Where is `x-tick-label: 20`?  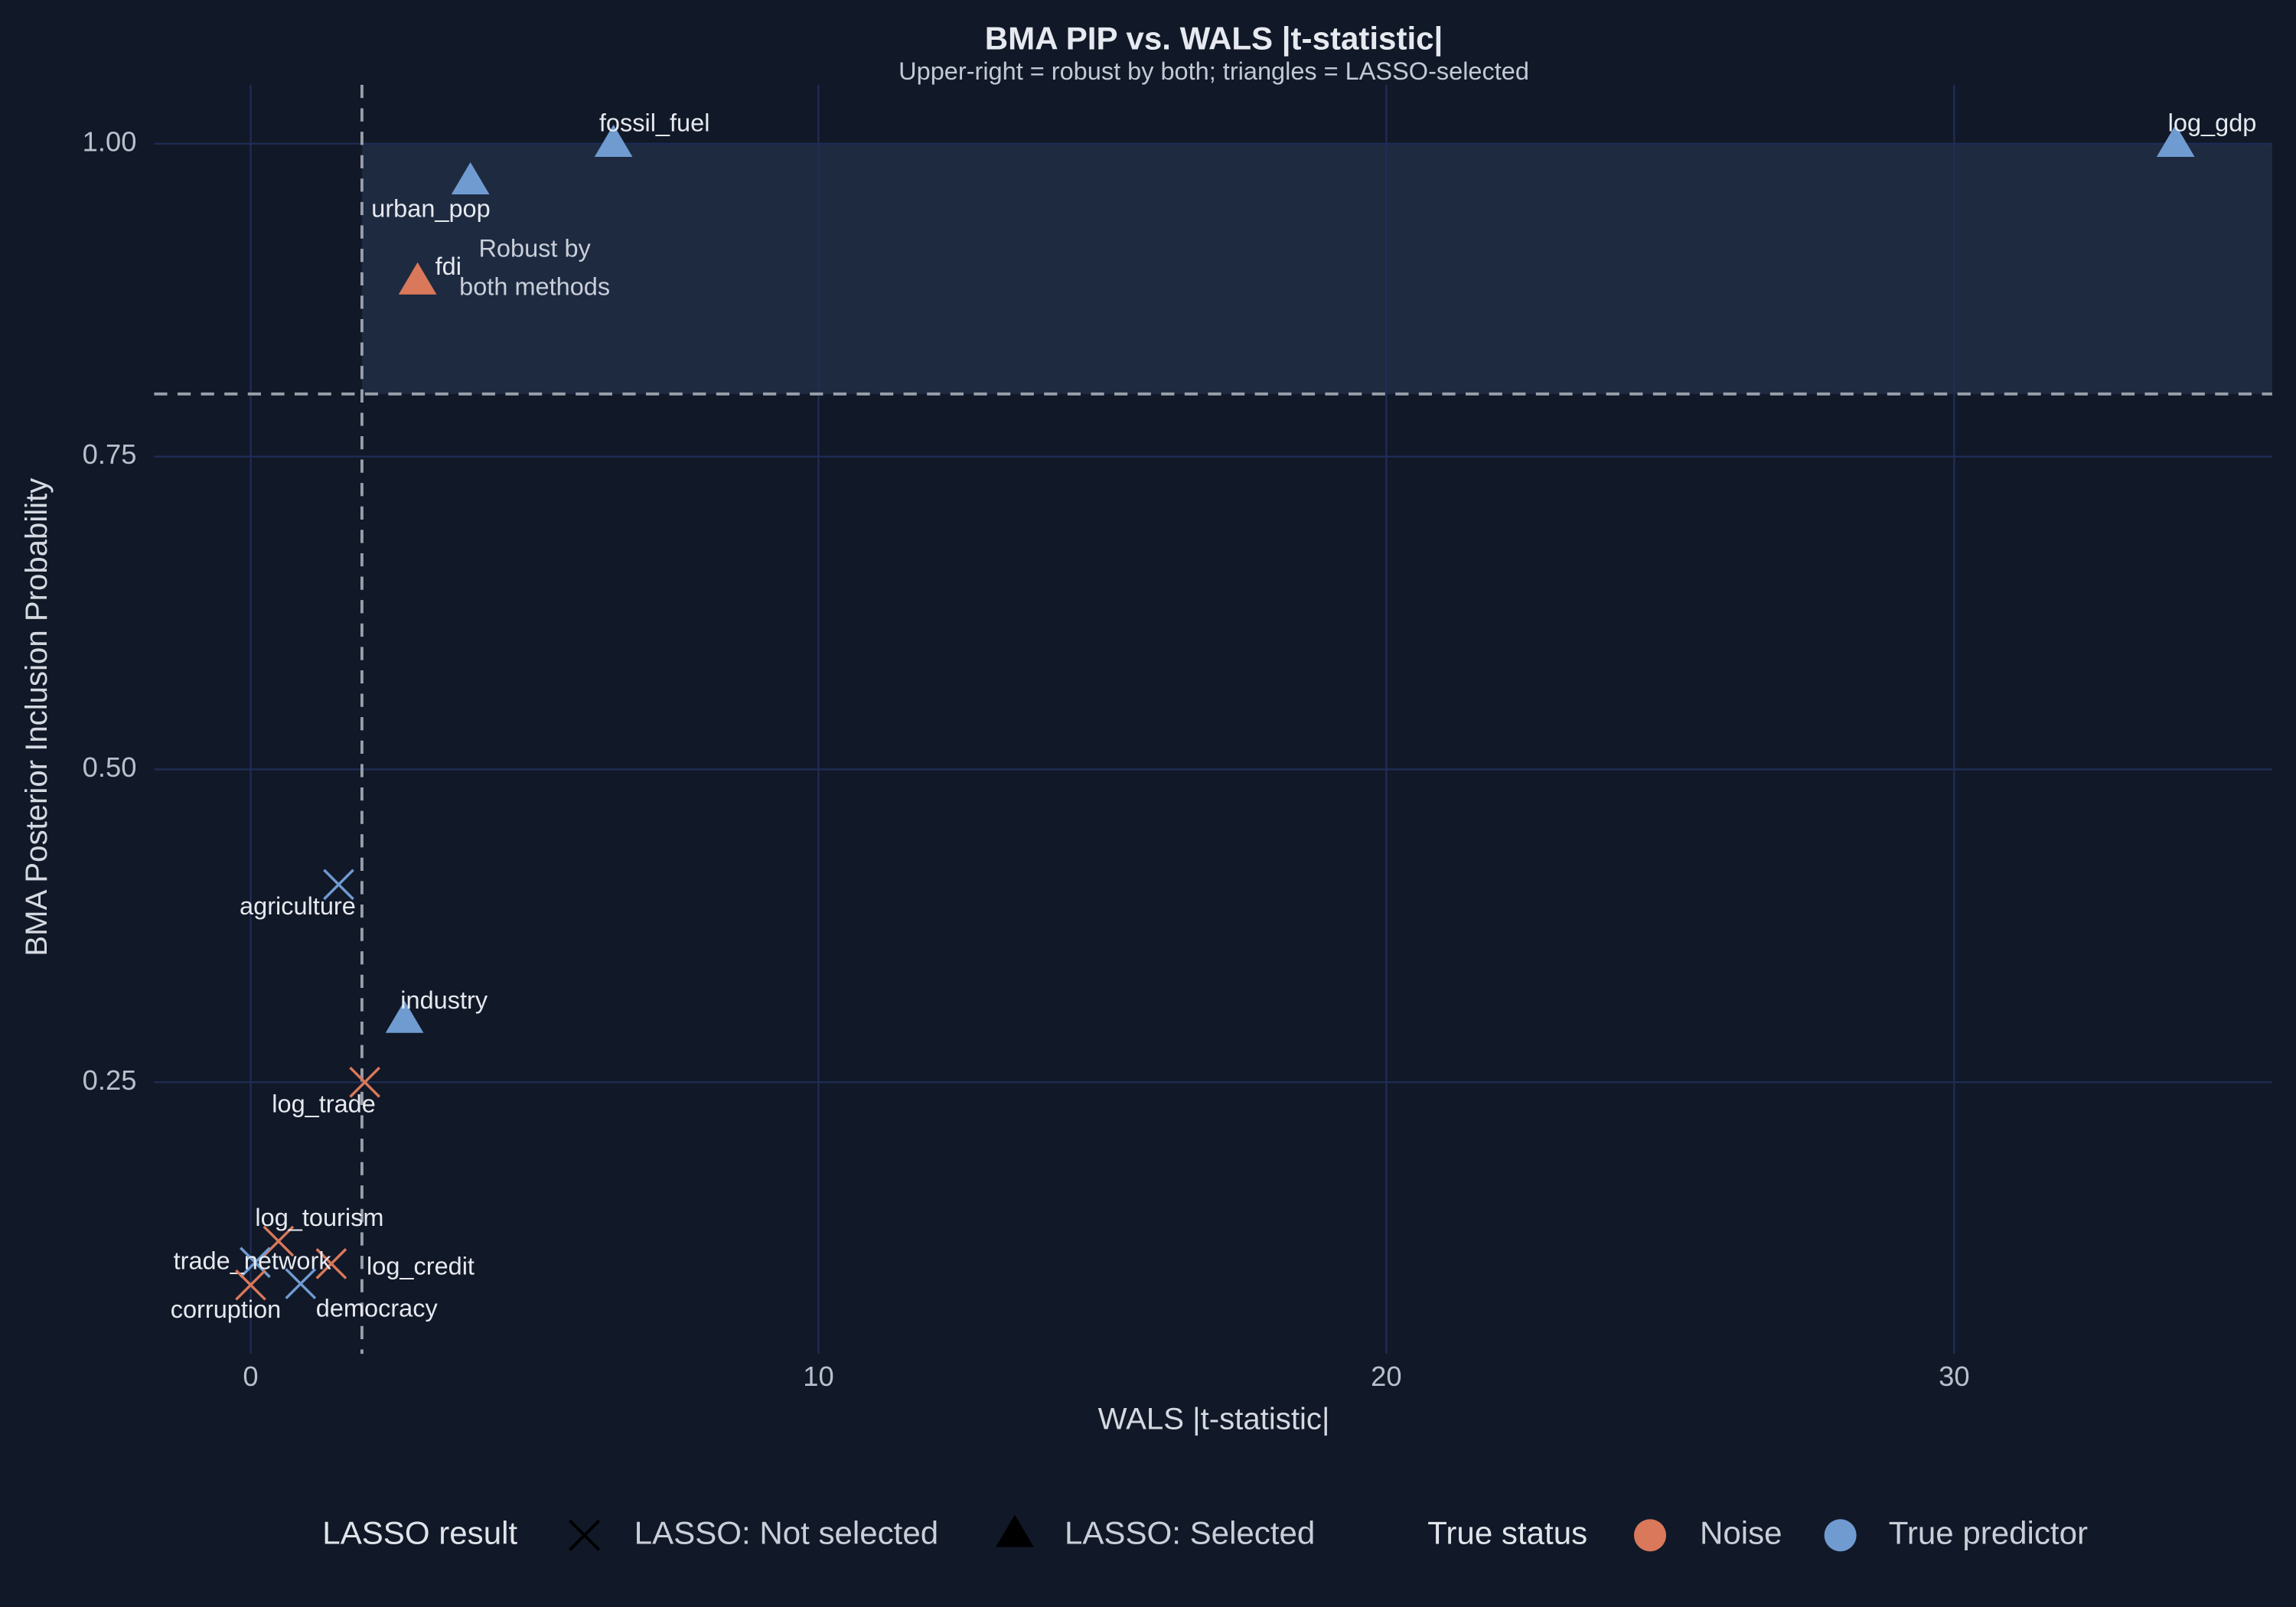 x-tick-label: 20 is located at coordinates (1386, 1376).